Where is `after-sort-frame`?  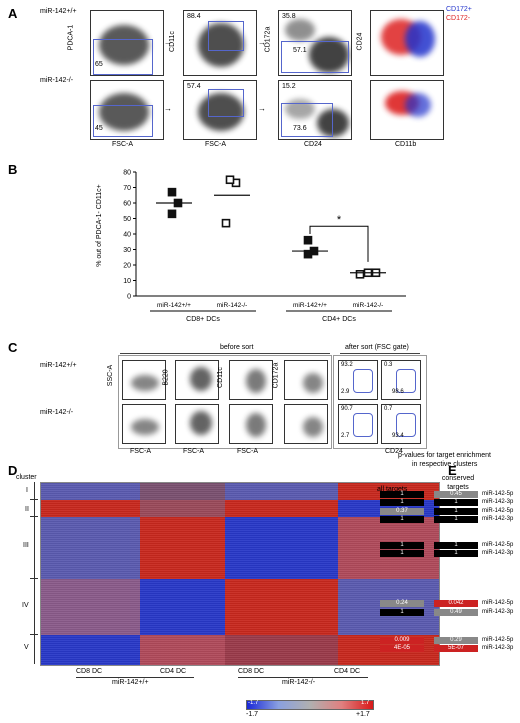 after-sort-frame is located at coordinates (380, 402).